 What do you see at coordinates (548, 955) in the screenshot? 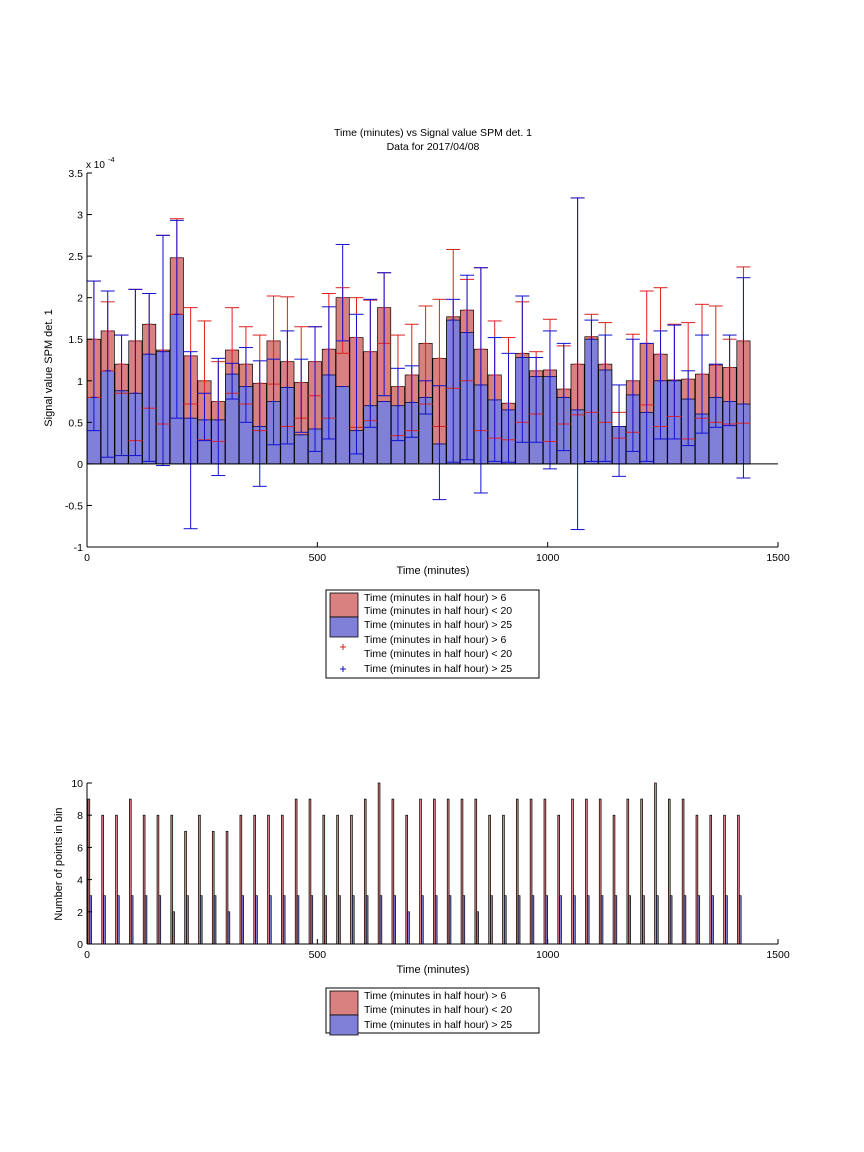
I see `chart2-x-tick-label: 1000` at bounding box center [548, 955].